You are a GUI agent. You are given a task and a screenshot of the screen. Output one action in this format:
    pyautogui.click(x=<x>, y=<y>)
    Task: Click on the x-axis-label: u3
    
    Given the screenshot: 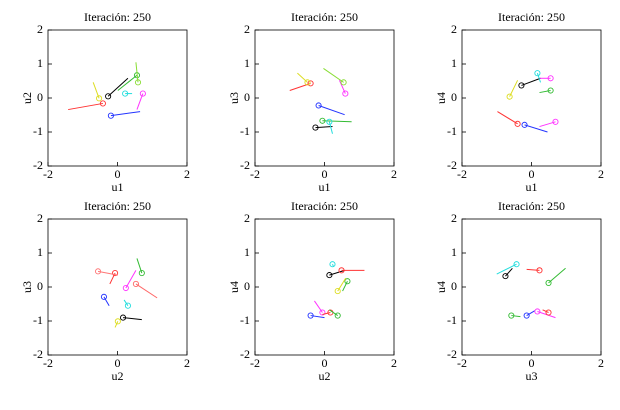 What is the action you would take?
    pyautogui.click(x=532, y=376)
    